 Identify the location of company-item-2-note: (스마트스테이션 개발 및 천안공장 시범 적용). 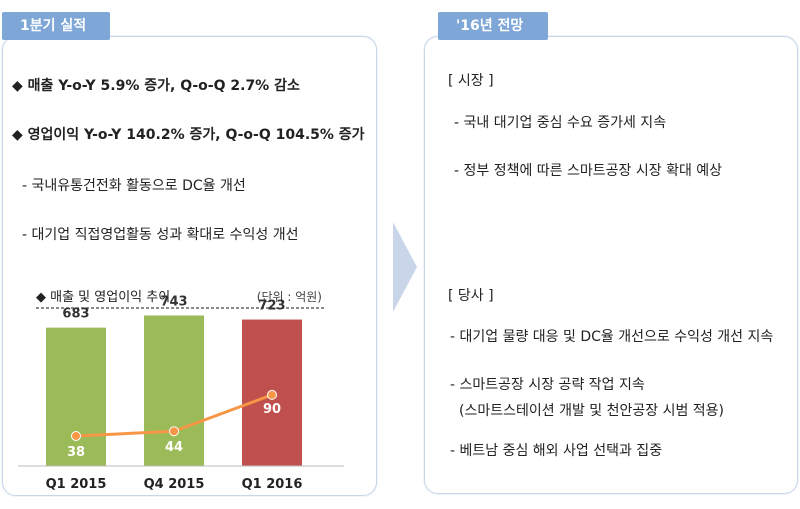
(592, 411).